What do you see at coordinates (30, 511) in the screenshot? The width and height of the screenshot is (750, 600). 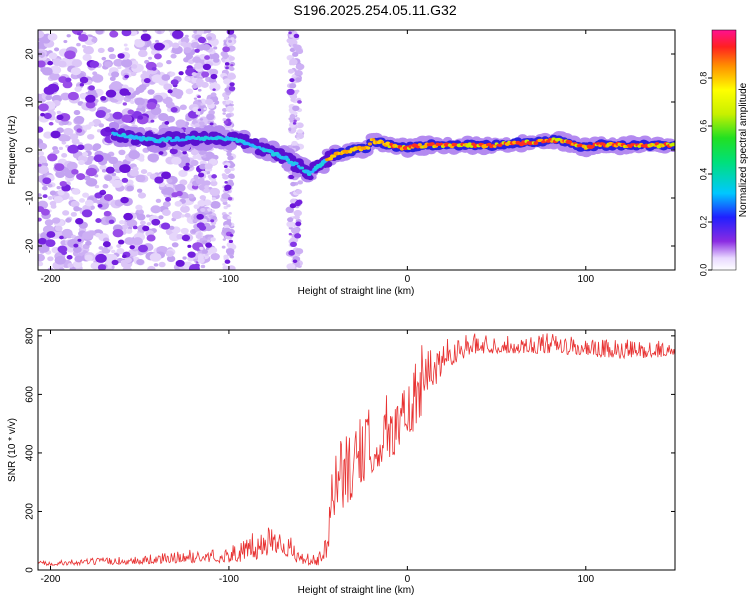 I see `snr-ytick-label: 200` at bounding box center [30, 511].